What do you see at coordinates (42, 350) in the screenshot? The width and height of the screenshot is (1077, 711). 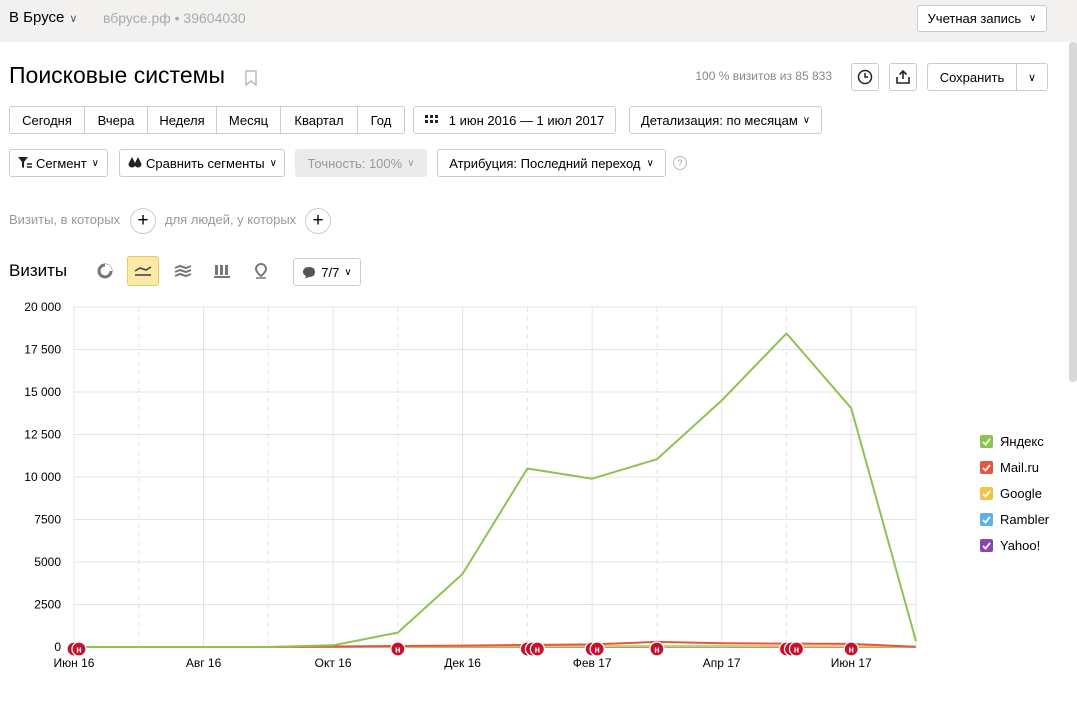 I see `y-tick-label: 17 500` at bounding box center [42, 350].